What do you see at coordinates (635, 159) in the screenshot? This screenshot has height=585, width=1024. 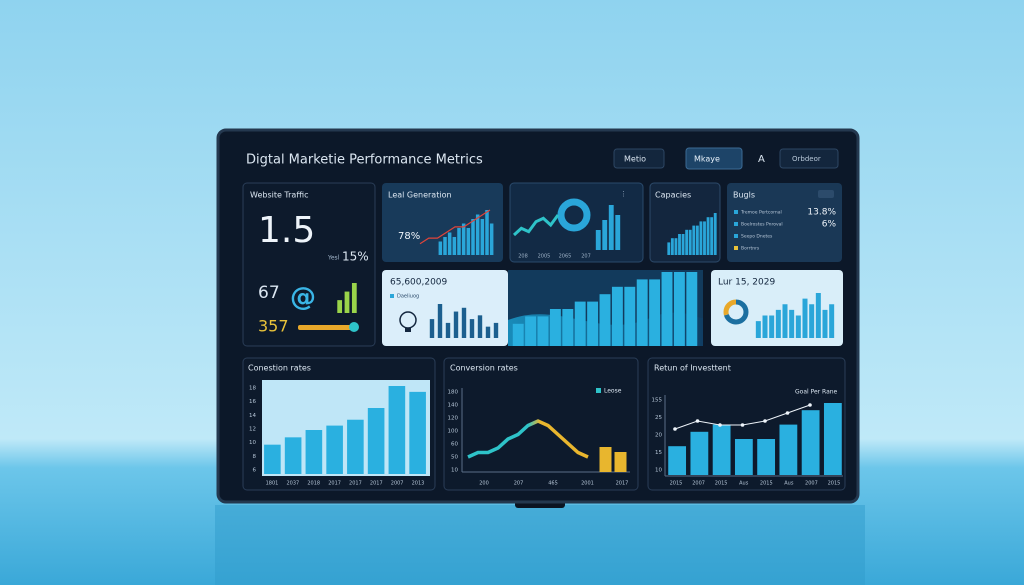 I see `dropdown-label: Metio` at bounding box center [635, 159].